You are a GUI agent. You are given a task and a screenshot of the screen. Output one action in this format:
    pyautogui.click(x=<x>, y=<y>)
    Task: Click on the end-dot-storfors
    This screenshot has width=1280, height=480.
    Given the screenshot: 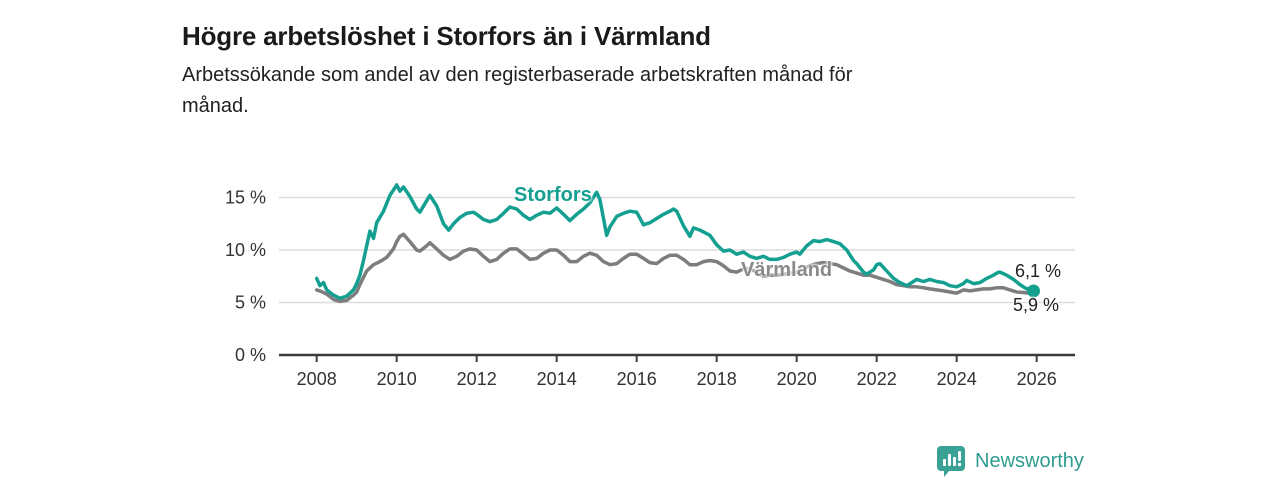 What is the action you would take?
    pyautogui.click(x=1033, y=291)
    